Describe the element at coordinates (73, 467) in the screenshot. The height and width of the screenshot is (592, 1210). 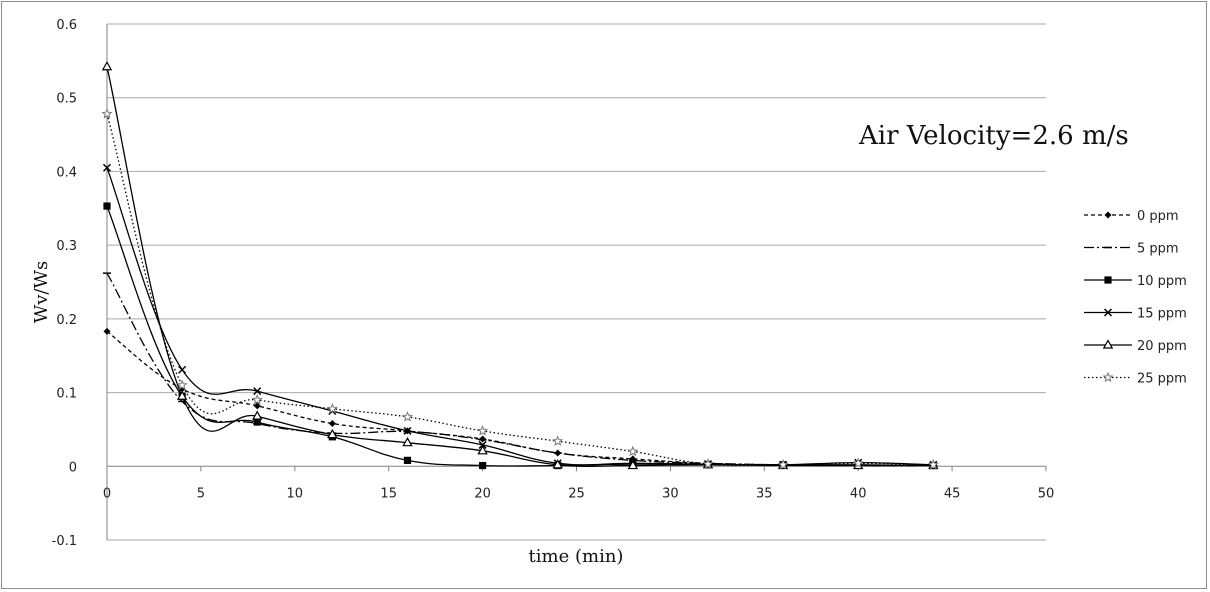
I see `y-tick-label: 0` at that location.